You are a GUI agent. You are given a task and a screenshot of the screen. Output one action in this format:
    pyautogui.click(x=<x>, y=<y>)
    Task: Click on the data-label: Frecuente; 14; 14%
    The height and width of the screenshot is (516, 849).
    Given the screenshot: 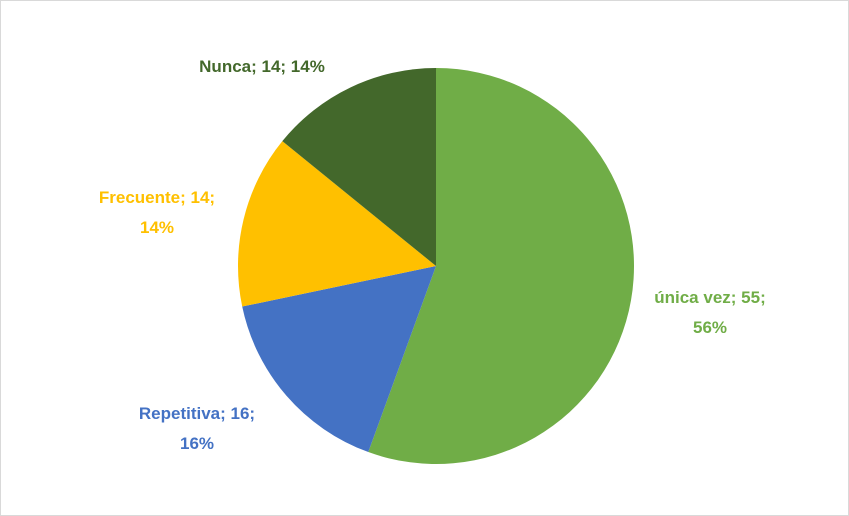 What is the action you would take?
    pyautogui.click(x=157, y=213)
    